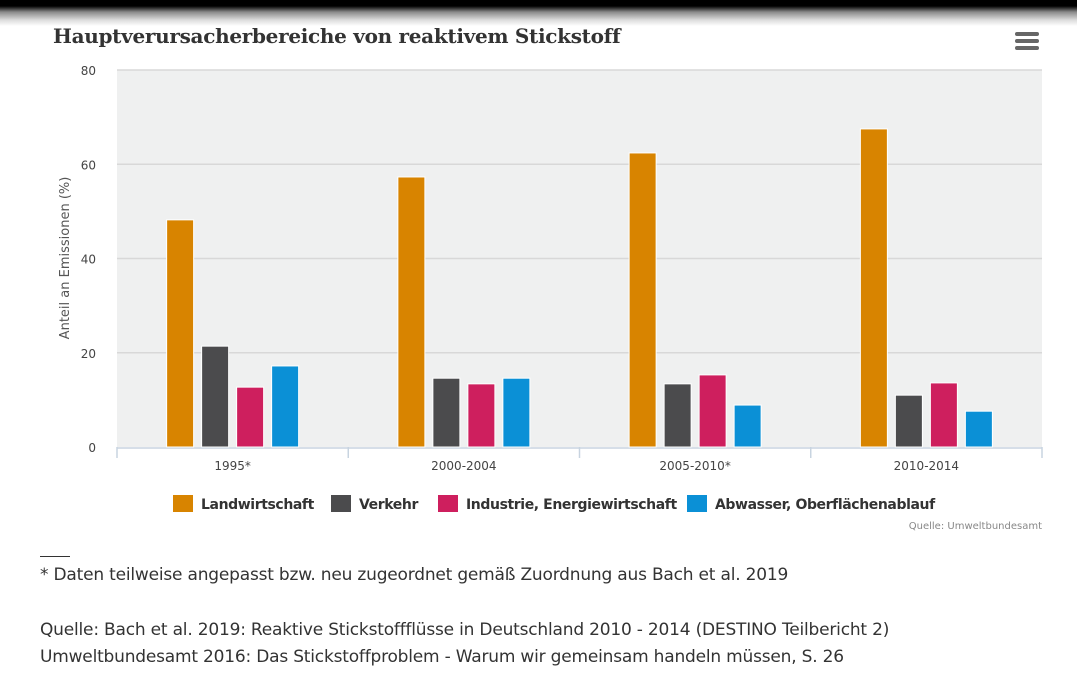 Image resolution: width=1077 pixels, height=686 pixels. I want to click on y-tick-label: 0, so click(92, 448).